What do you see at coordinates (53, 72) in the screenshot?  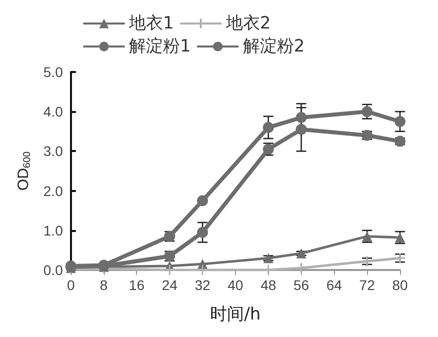 I see `y-tick-label: 5.0` at bounding box center [53, 72].